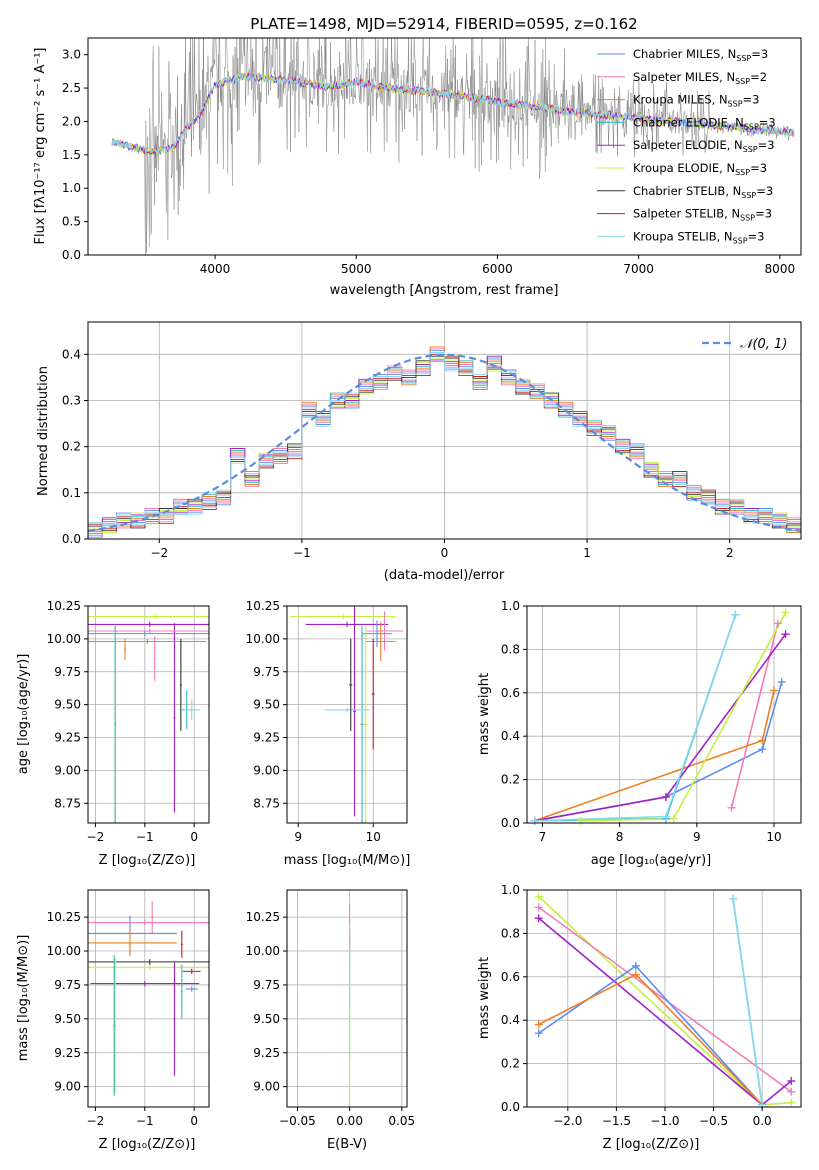 The height and width of the screenshot is (1170, 819). Describe the element at coordinates (266, 1087) in the screenshot. I see `mass_vs_ebv-ytick-label-0: 9.00` at that location.